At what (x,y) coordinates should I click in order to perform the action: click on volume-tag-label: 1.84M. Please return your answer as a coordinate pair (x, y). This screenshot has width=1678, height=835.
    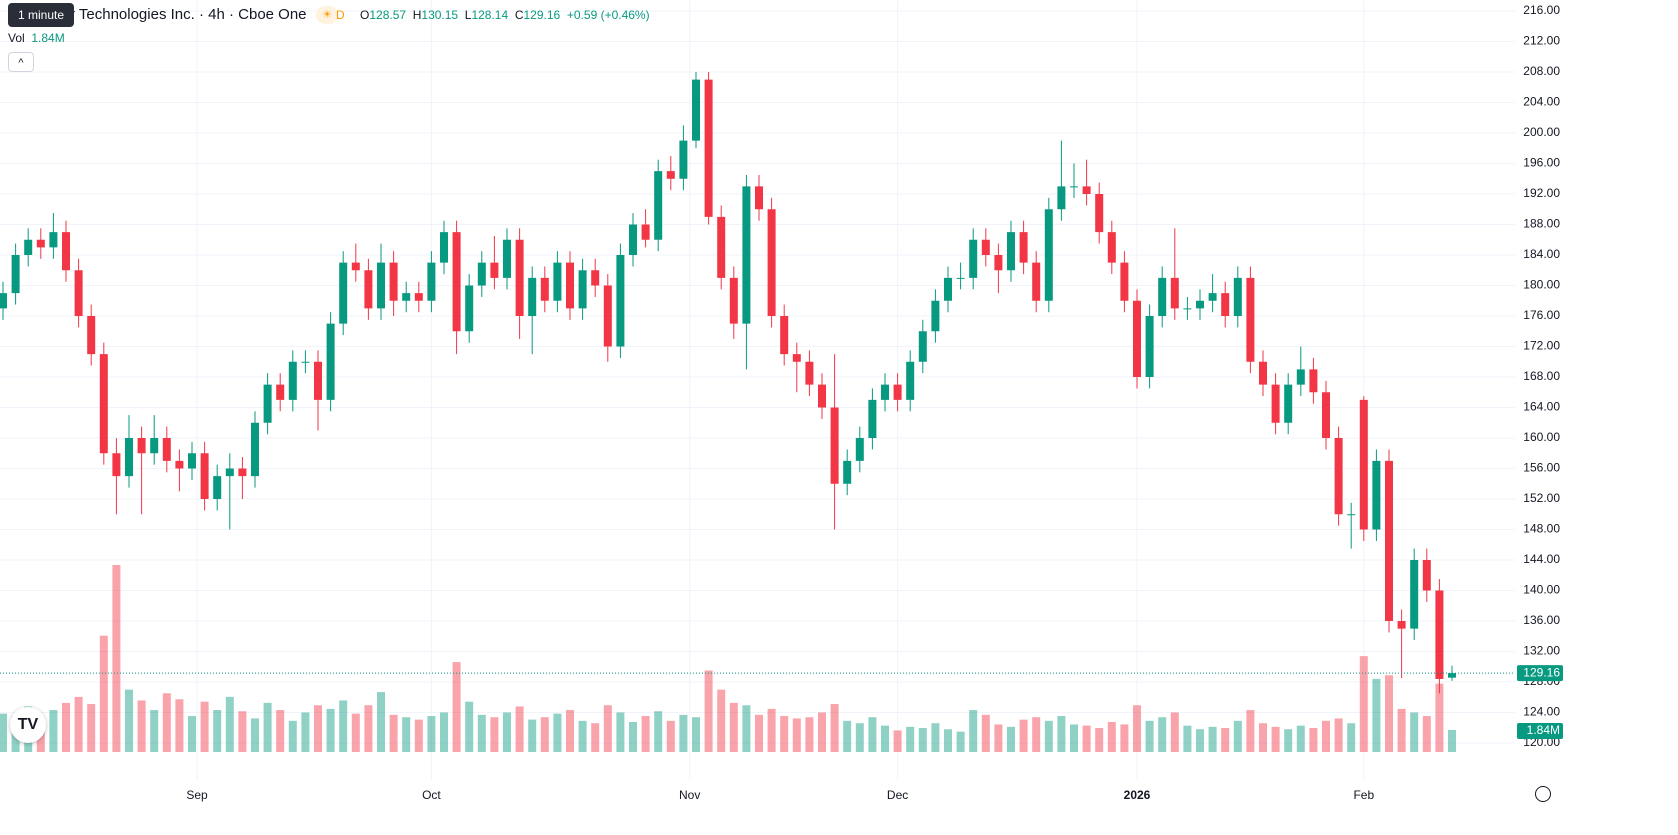
    Looking at the image, I should click on (1543, 730).